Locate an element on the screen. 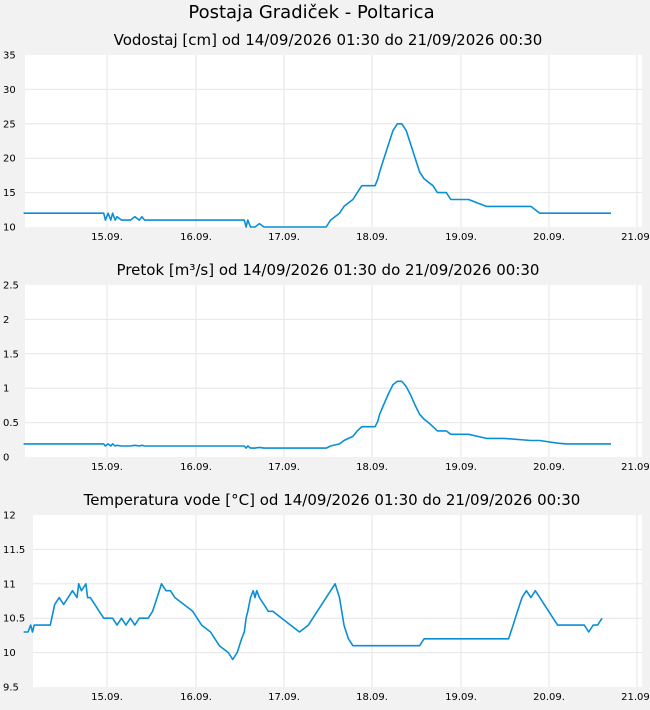 Image resolution: width=650 pixels, height=710 pixels. y-tick-label: 2.5 is located at coordinates (11, 286).